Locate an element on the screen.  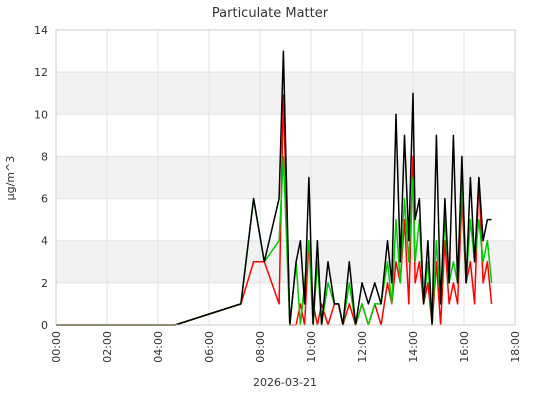
y-tick-label: 8 is located at coordinates (44, 156).